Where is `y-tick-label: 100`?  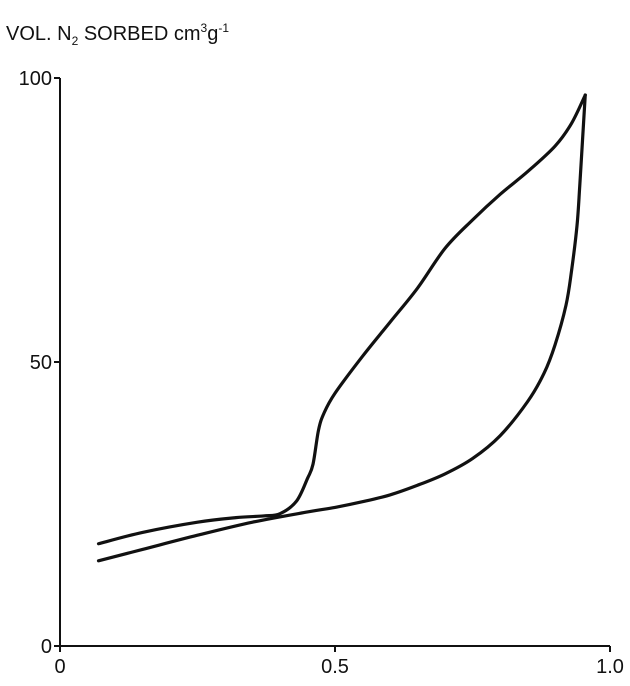 y-tick-label: 100 is located at coordinates (35, 79).